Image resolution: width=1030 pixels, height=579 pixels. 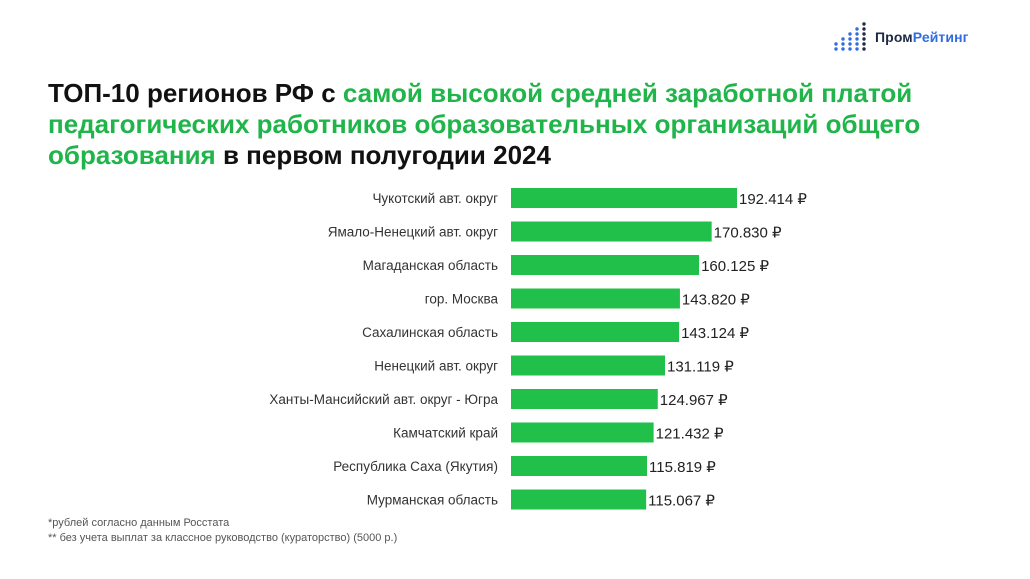 What do you see at coordinates (462, 299) in the screenshot?
I see `category-label: гор. Москва` at bounding box center [462, 299].